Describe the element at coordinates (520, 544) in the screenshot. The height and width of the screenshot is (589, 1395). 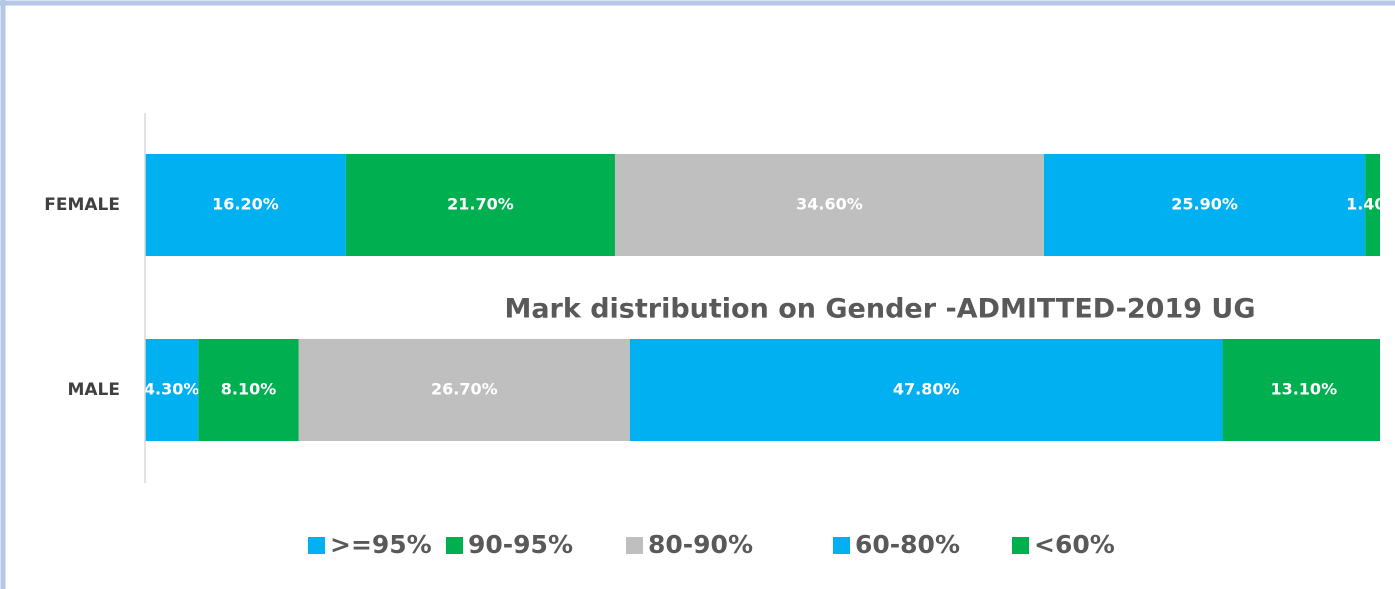
I see `legend-label: 90-95%` at that location.